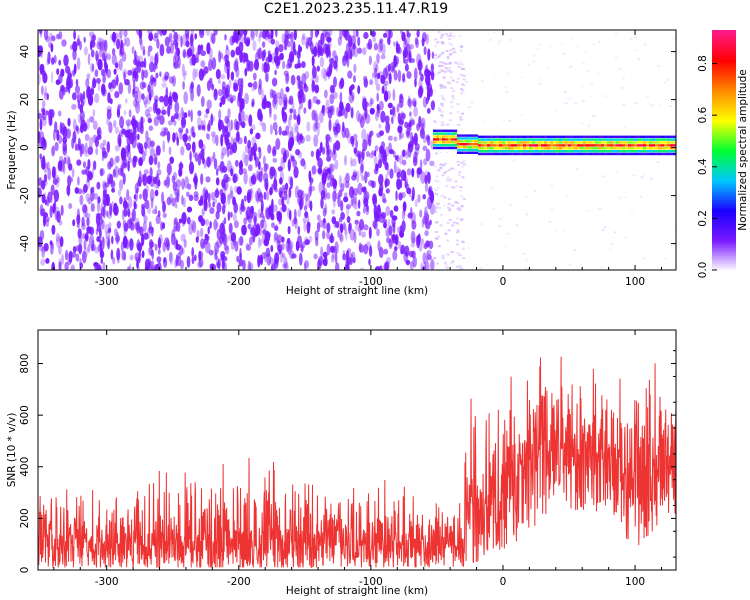 This screenshot has width=750, height=600. What do you see at coordinates (25, 195) in the screenshot?
I see `y-tick-label: -20` at bounding box center [25, 195].